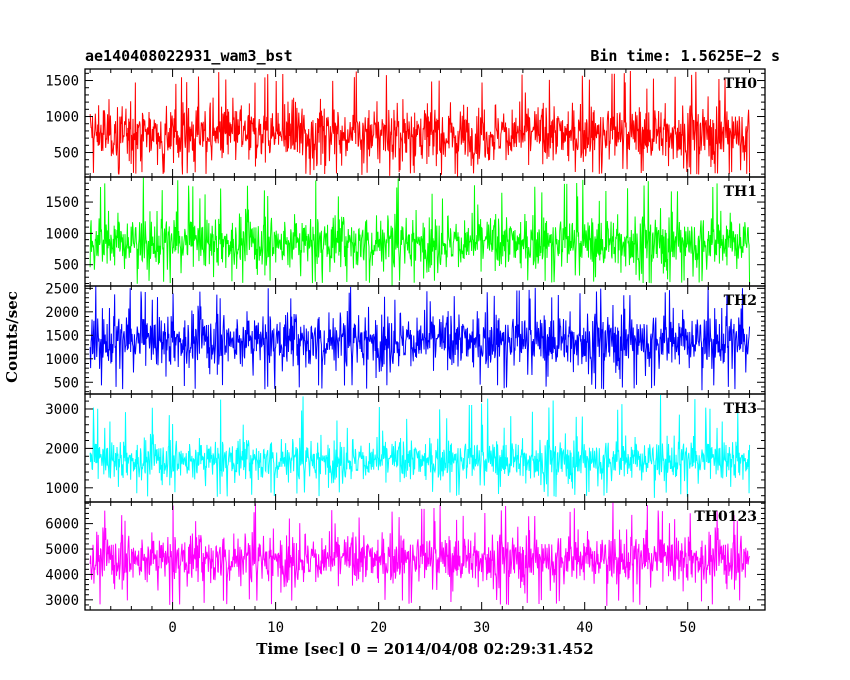 This screenshot has width=850, height=680. What do you see at coordinates (420, 338) in the screenshot?
I see `series-th2-line` at bounding box center [420, 338].